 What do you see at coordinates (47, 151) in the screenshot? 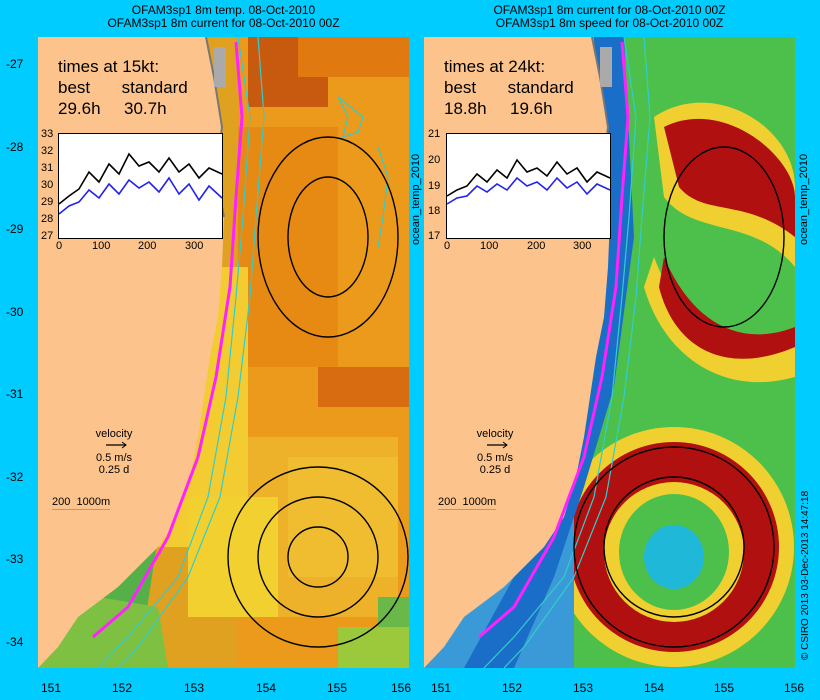
I see `inset-y-tick: 32` at bounding box center [47, 151].